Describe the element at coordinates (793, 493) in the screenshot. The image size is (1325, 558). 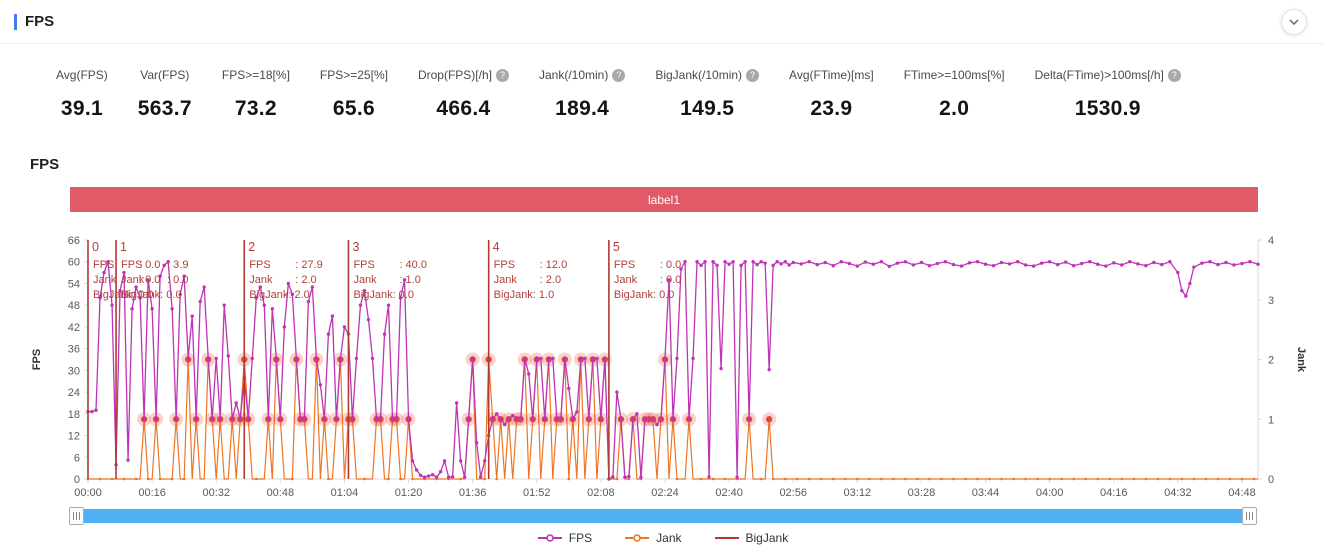
I see `svg-text: 02:56` at that location.